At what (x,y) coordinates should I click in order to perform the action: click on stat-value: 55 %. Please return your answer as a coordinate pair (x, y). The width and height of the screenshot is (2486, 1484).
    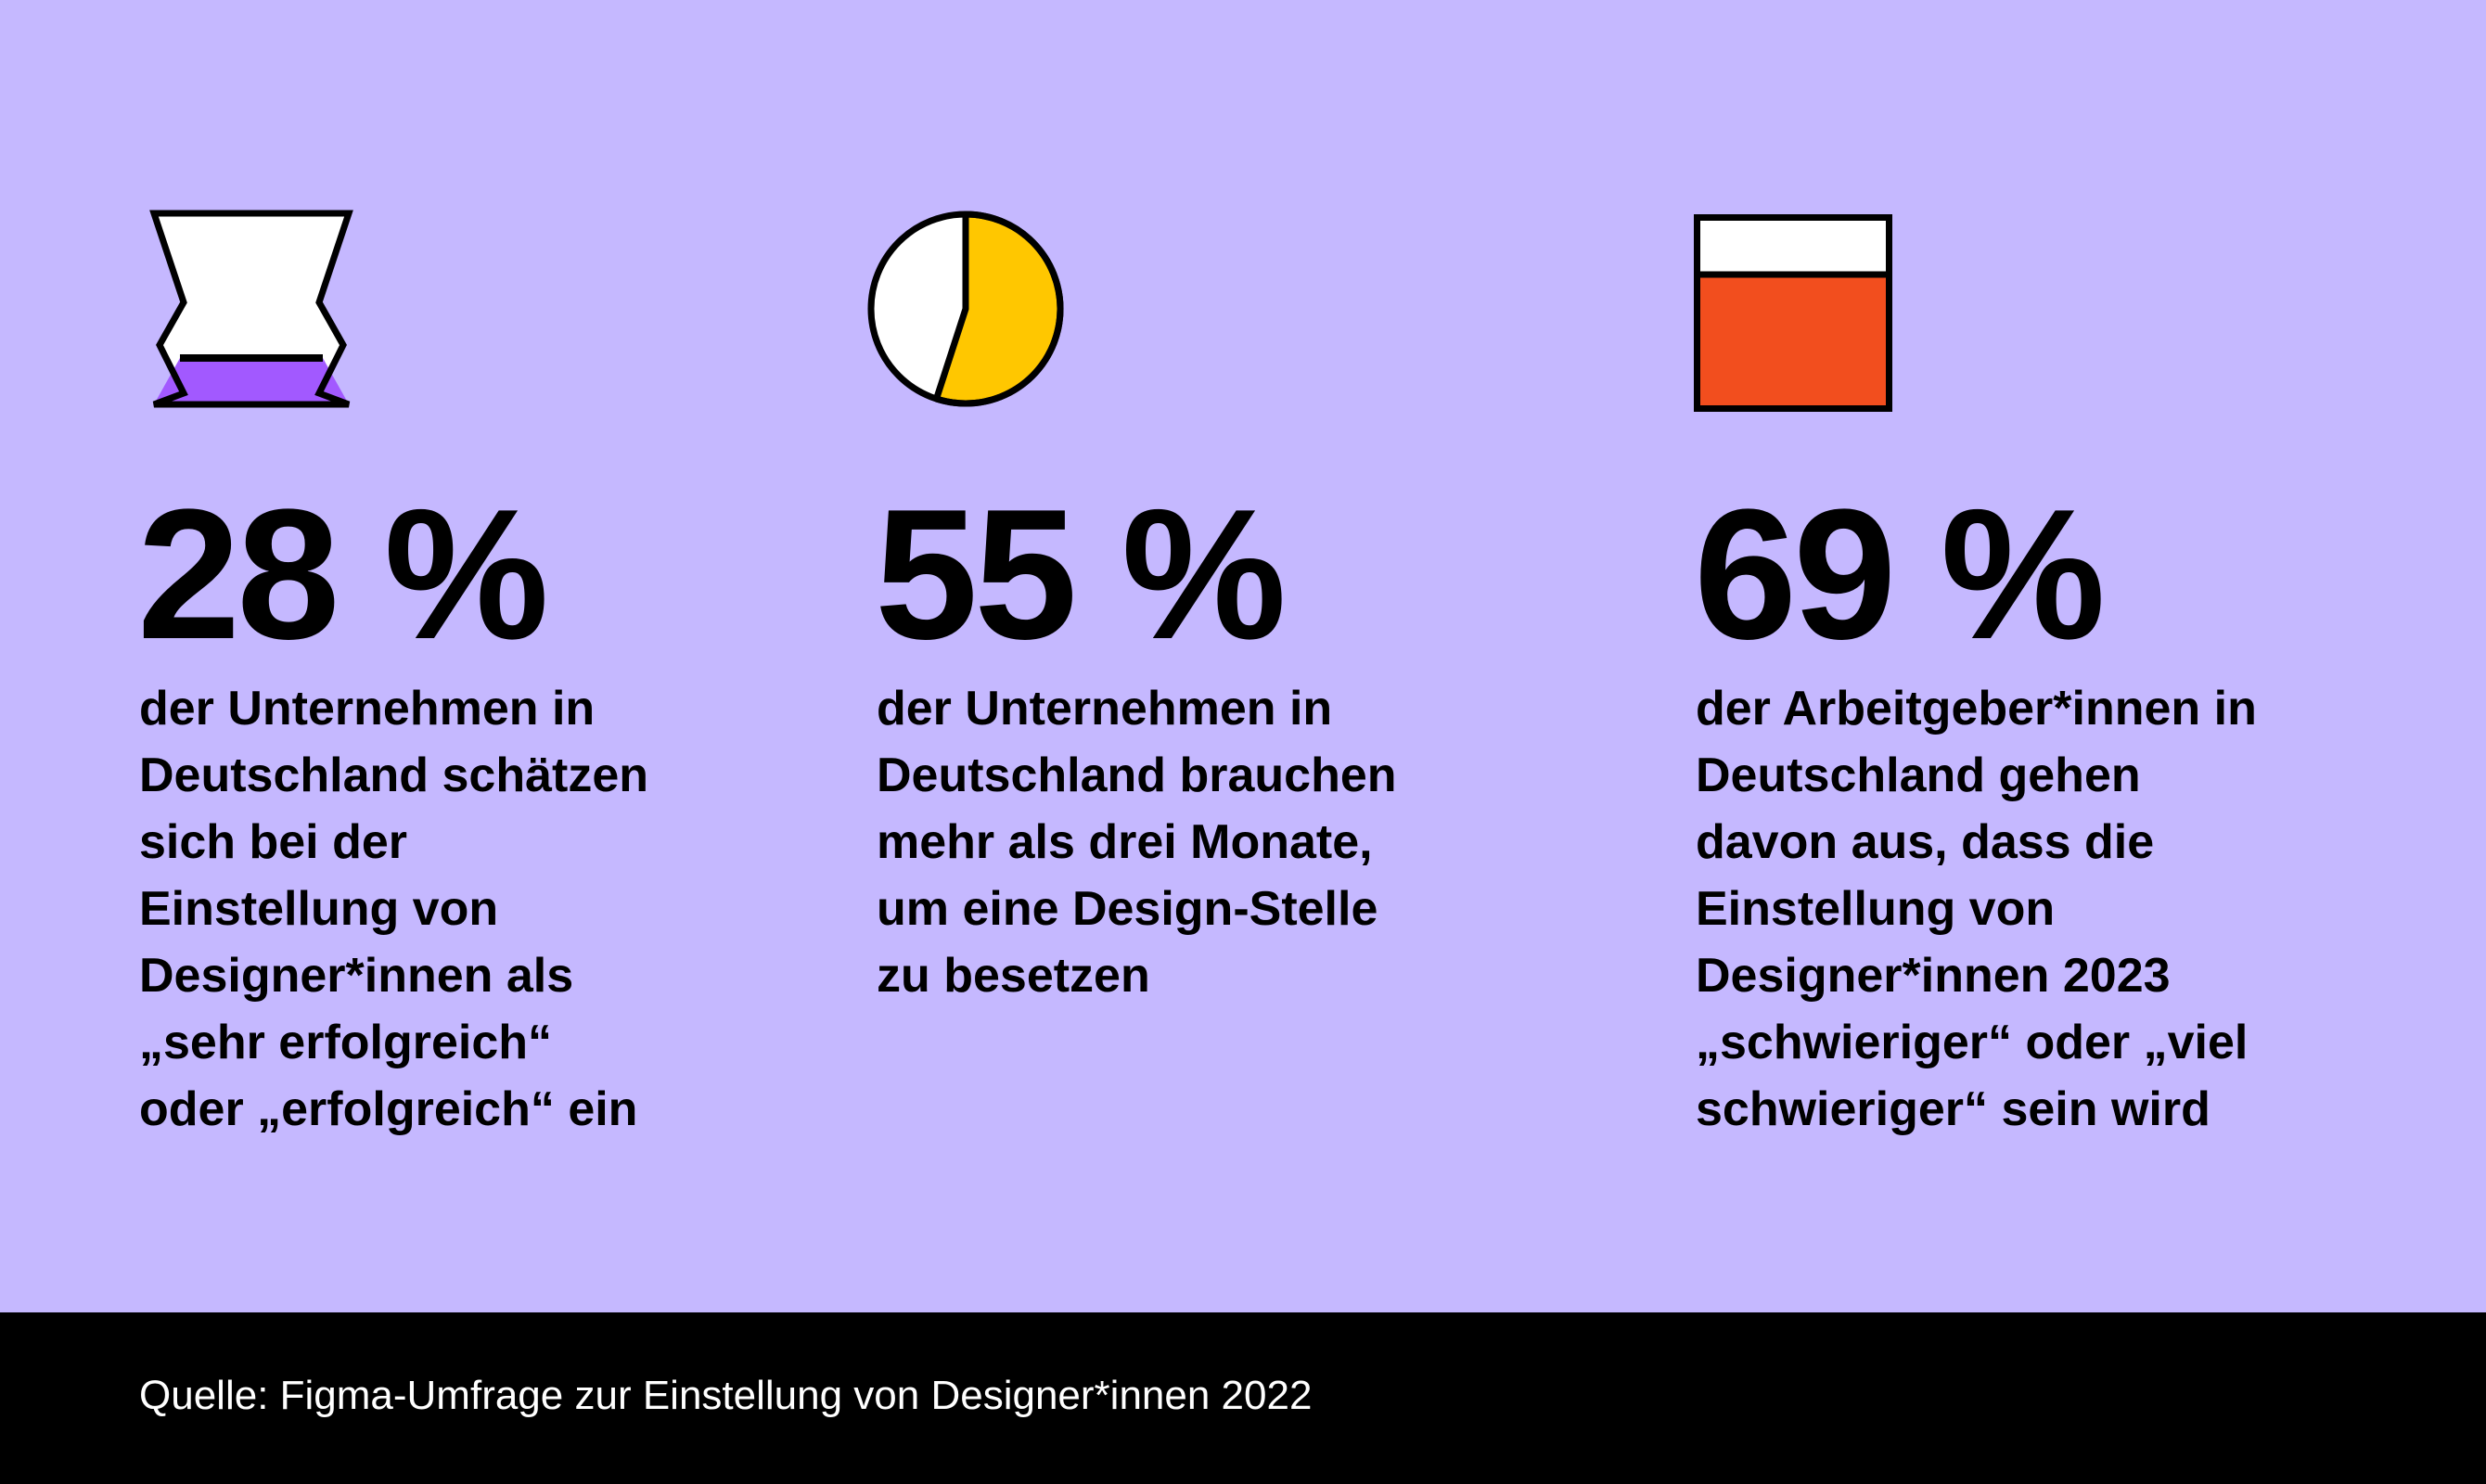
    Looking at the image, I should click on (1081, 574).